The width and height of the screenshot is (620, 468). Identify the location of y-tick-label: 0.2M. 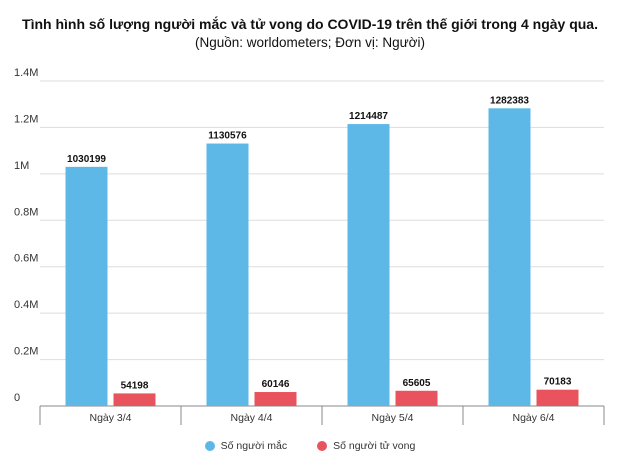
(26, 352).